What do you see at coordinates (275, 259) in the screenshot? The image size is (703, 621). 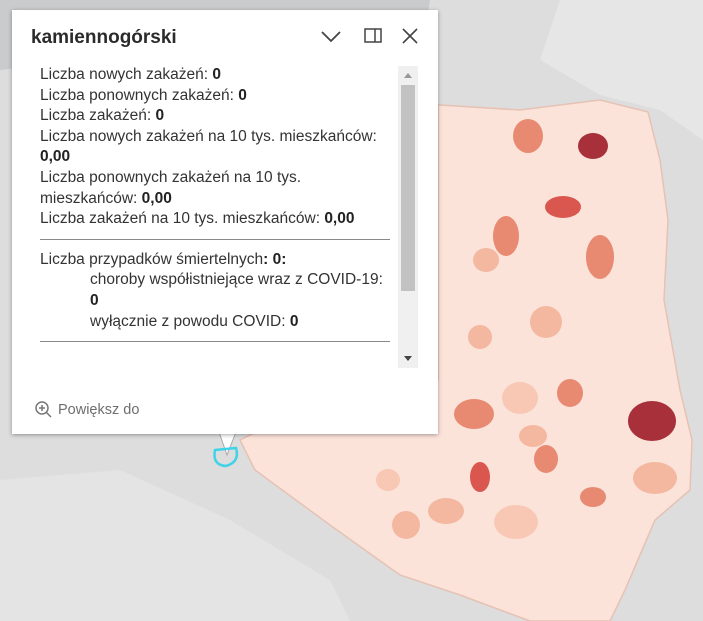 I see `field-value: : 0:` at bounding box center [275, 259].